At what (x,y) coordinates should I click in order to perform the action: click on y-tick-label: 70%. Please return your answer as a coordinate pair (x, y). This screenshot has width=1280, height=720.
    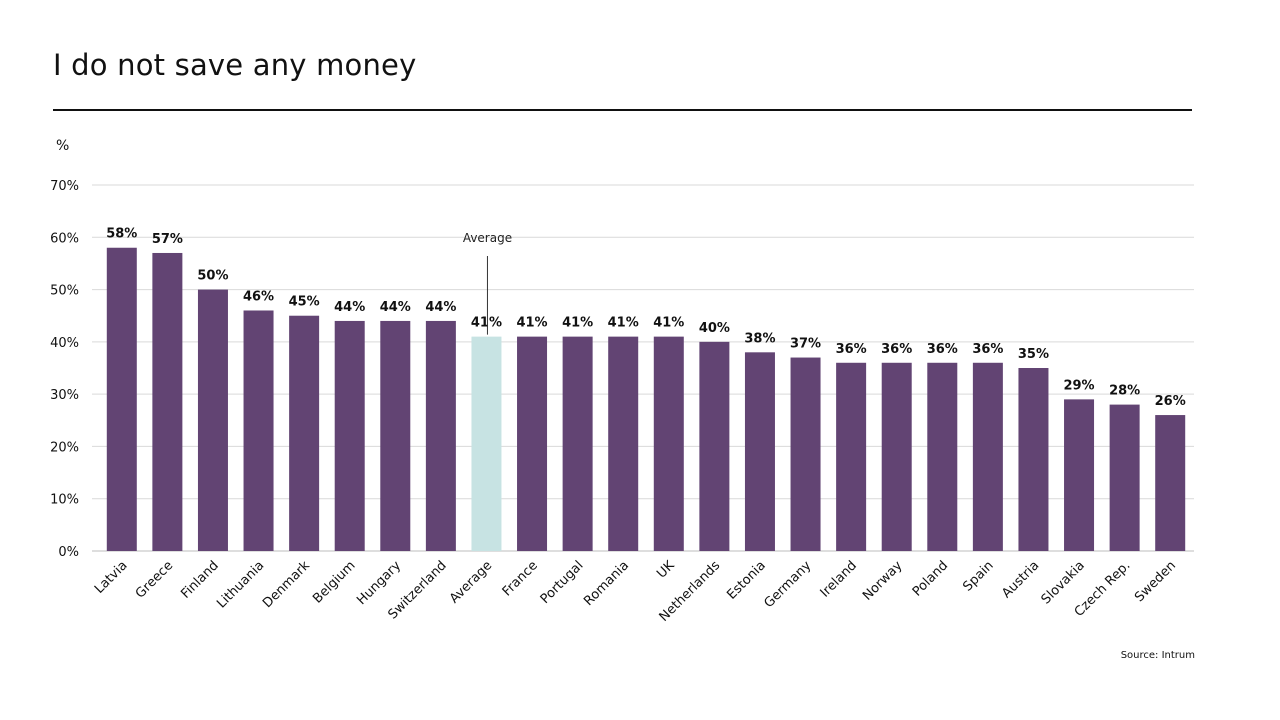
    Looking at the image, I should click on (64, 186).